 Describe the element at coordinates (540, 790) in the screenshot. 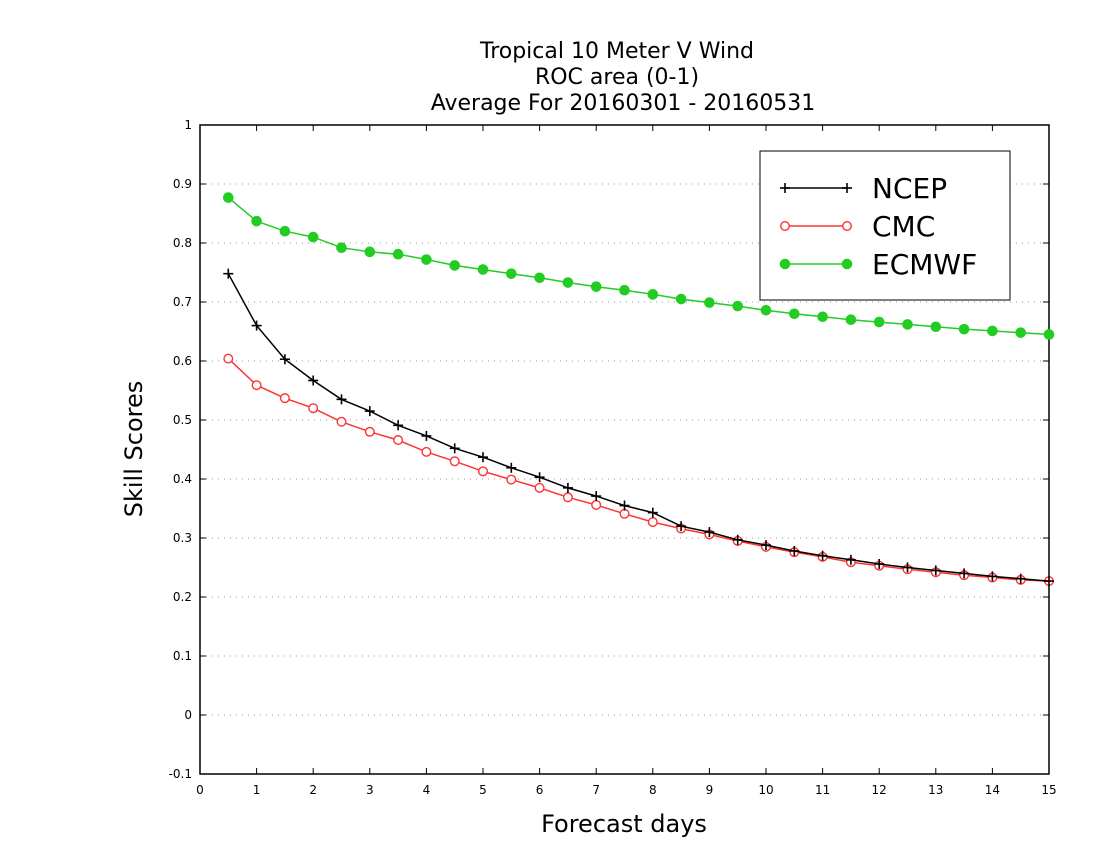

I see `x-tick-label: 6` at that location.